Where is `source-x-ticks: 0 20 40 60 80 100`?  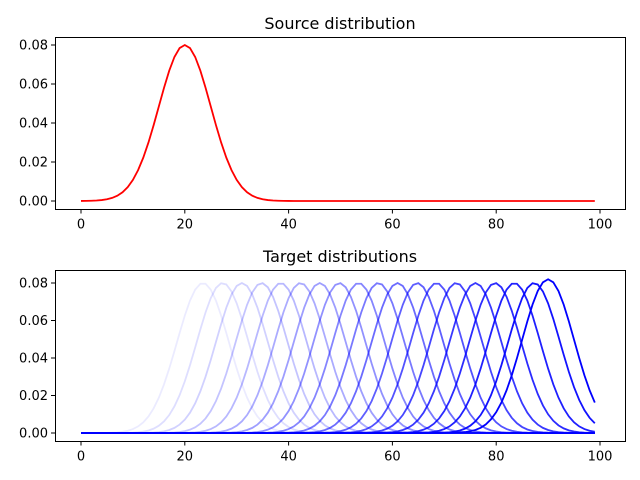
source-x-ticks: 0 20 40 60 80 100 is located at coordinates (345, 221).